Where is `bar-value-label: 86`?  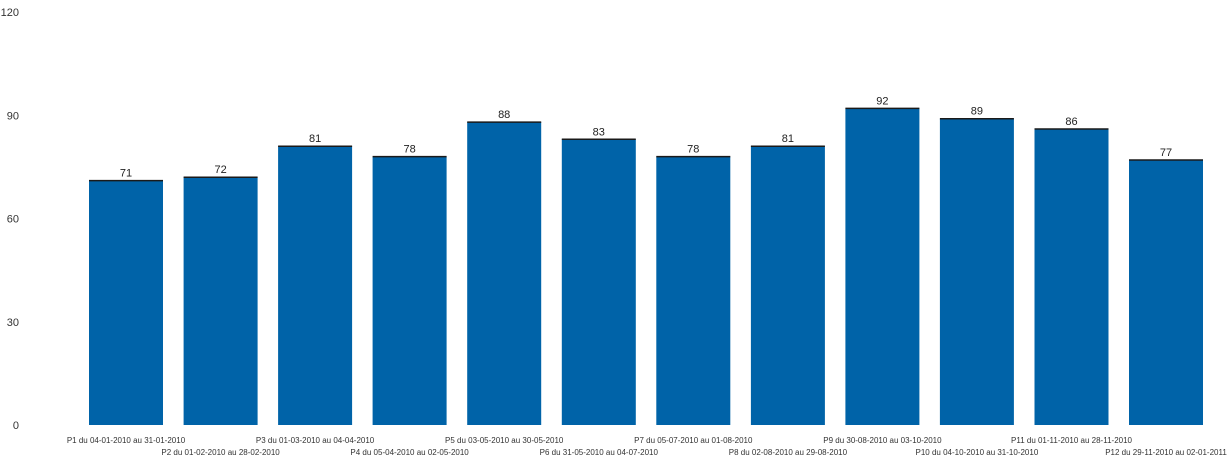 bar-value-label: 86 is located at coordinates (1071, 122).